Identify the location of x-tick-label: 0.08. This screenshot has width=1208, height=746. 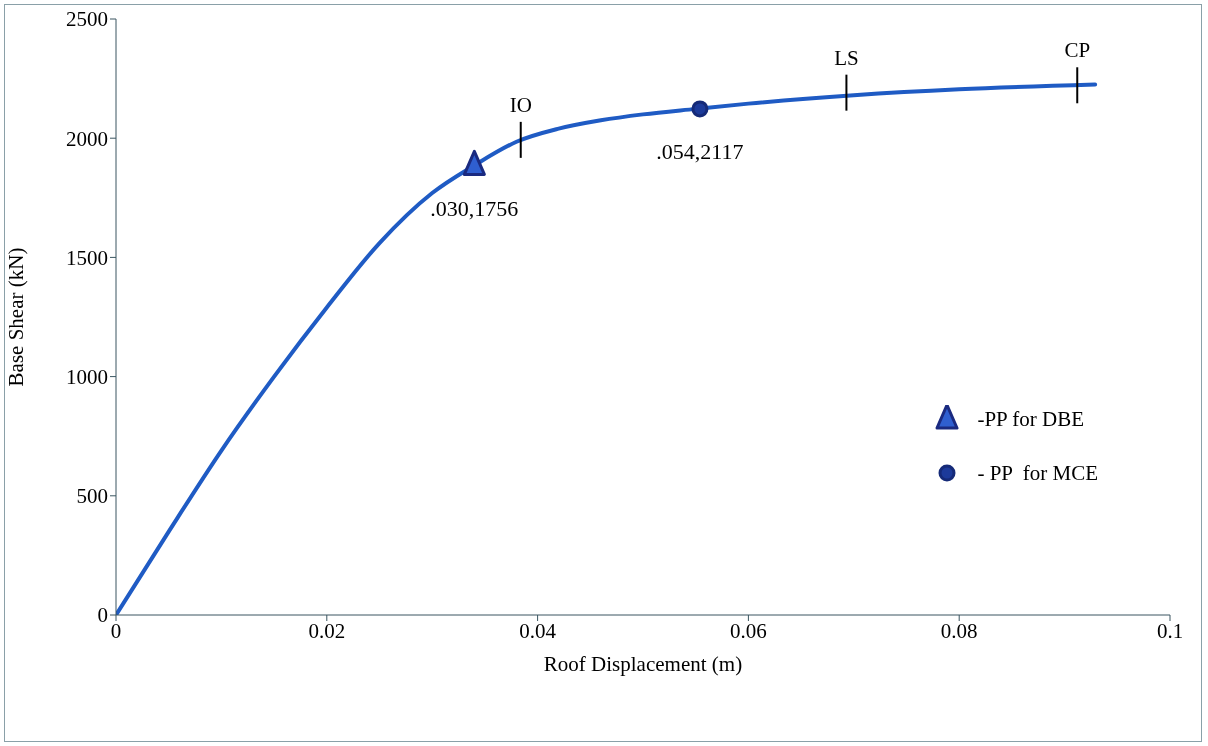
(959, 630).